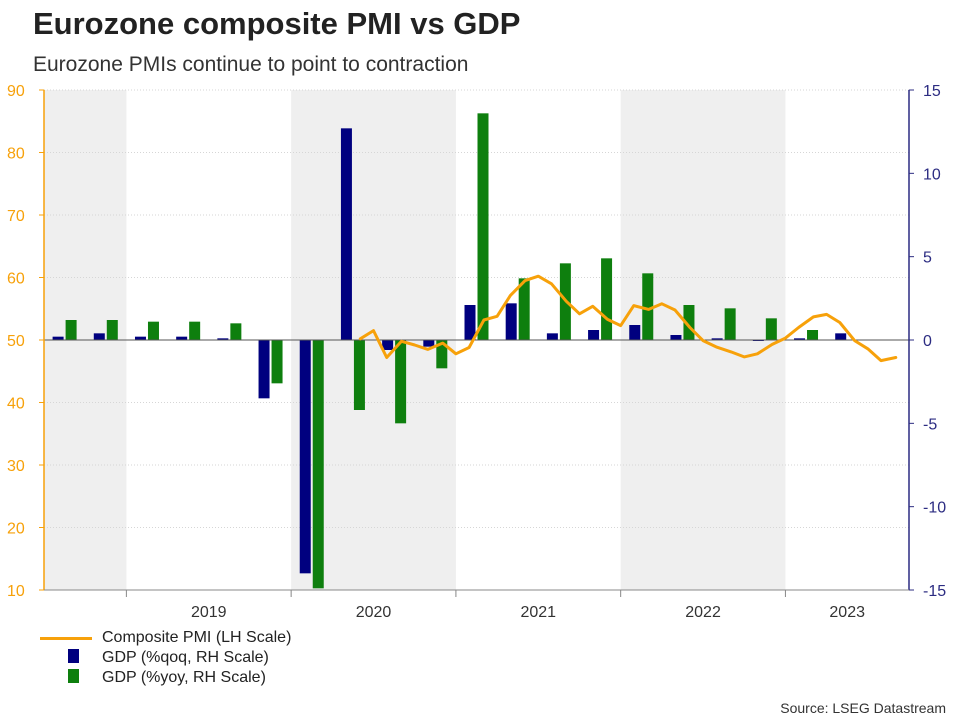 The image size is (960, 720). Describe the element at coordinates (58, 338) in the screenshot. I see `bar-gdp-qoq-2018Q3` at that location.